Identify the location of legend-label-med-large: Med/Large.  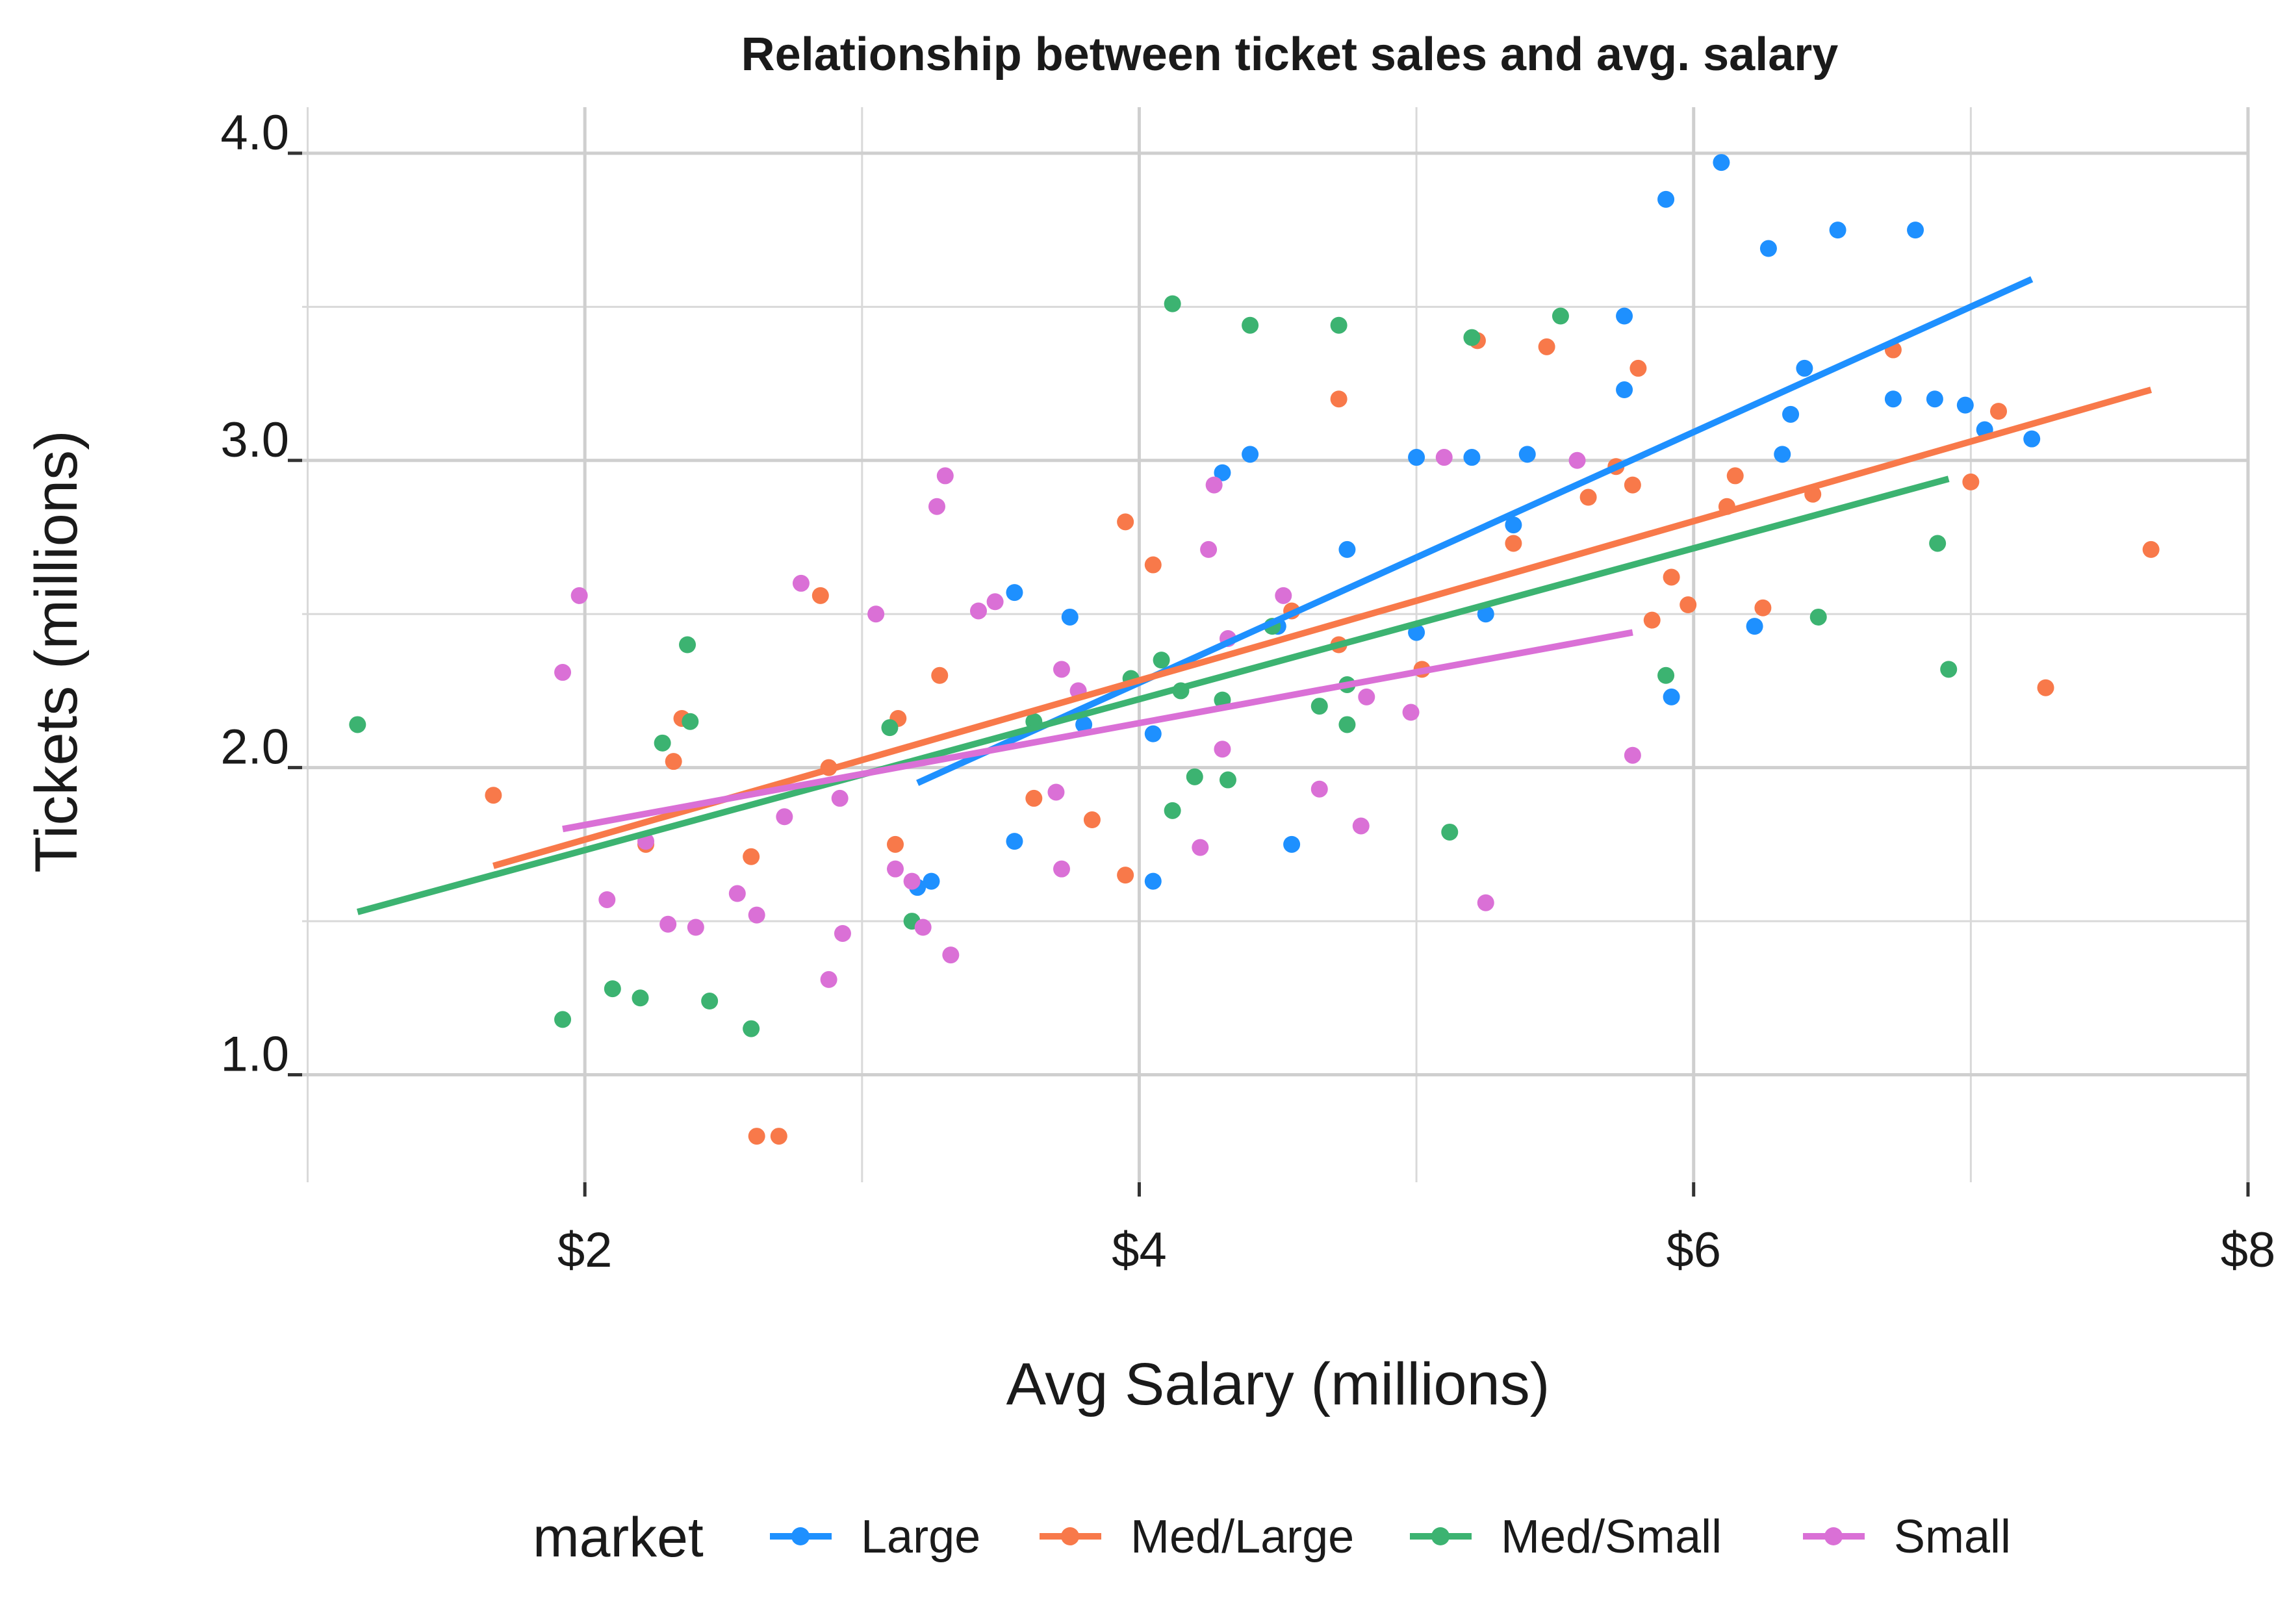
(1242, 1537).